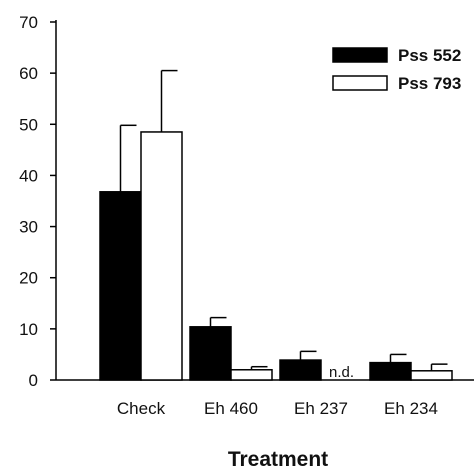 The width and height of the screenshot is (474, 474). I want to click on y-tick-label: 50, so click(28, 124).